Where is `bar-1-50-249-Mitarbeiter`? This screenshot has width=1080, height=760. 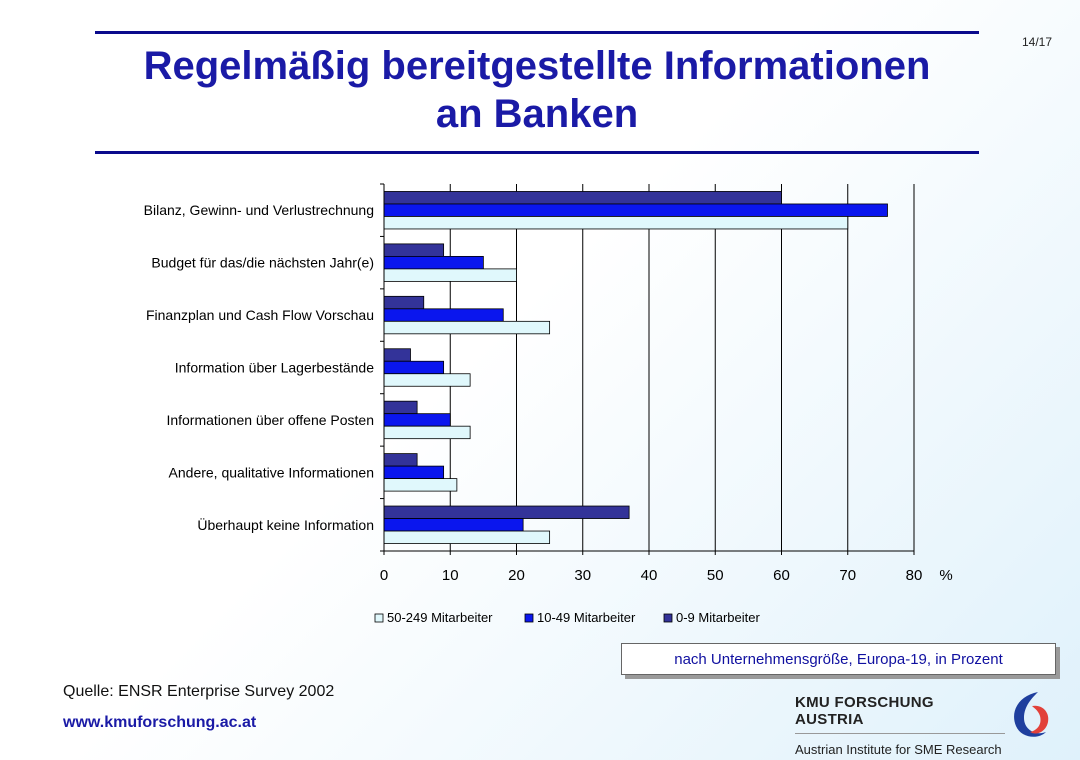
bar-1-50-249-Mitarbeiter is located at coordinates (616, 223).